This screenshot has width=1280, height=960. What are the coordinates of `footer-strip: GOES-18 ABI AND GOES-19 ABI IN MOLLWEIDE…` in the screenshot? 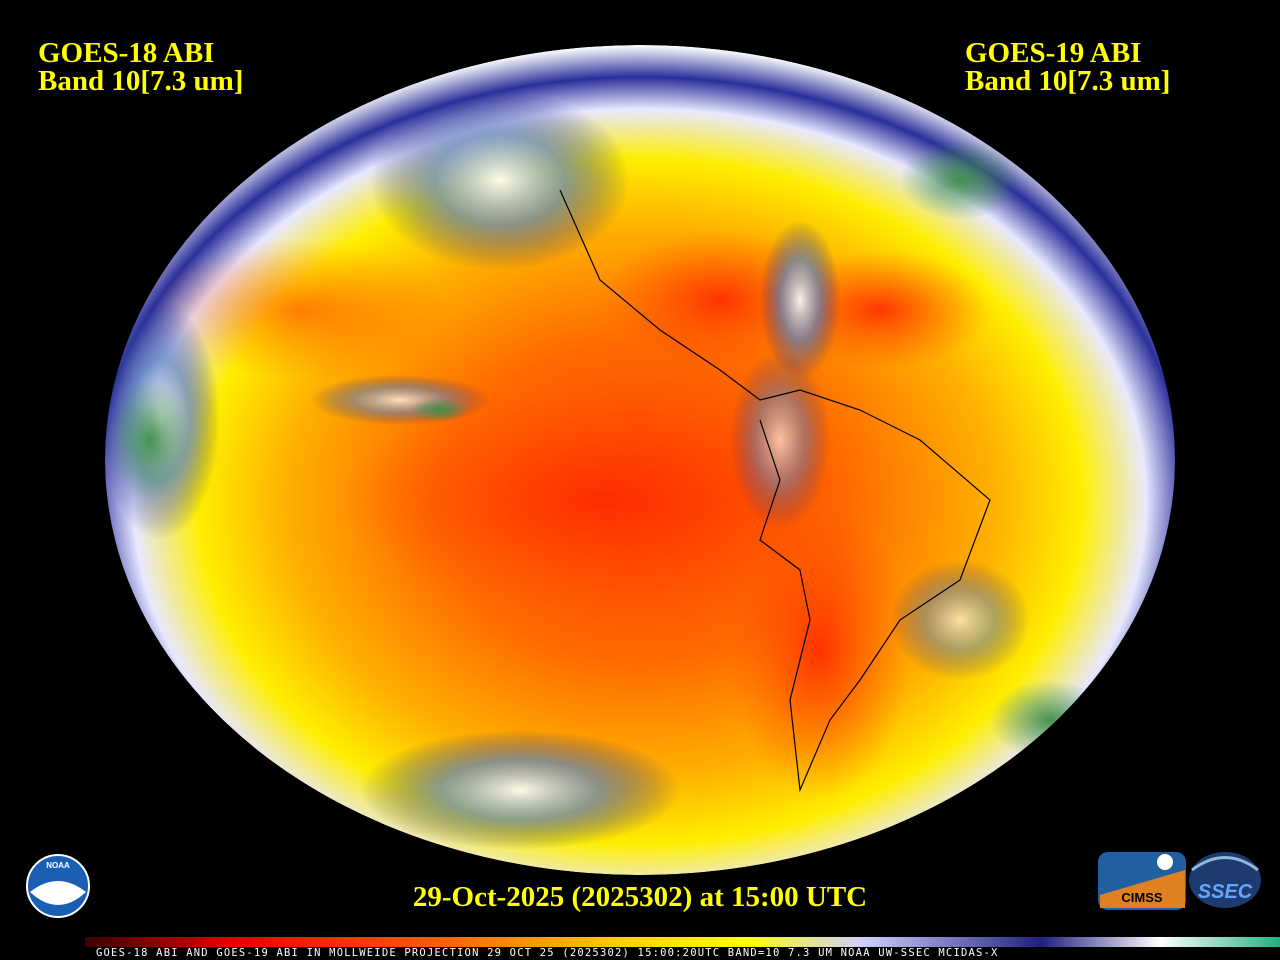 It's located at (547, 953).